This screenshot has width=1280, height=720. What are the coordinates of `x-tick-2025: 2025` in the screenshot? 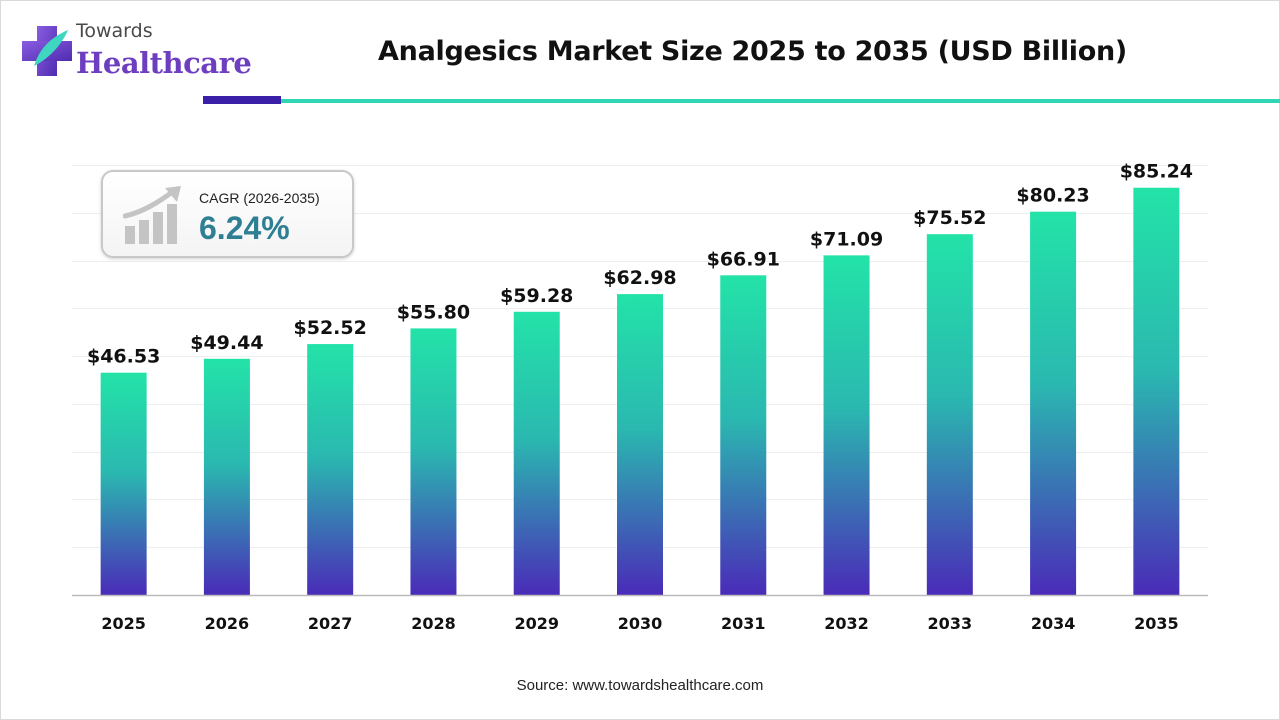 It's located at (123, 623).